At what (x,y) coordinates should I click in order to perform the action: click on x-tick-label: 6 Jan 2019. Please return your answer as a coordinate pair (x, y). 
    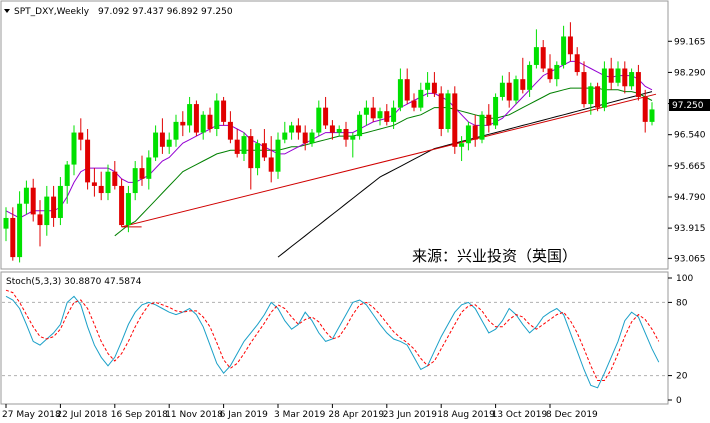
    Looking at the image, I should click on (244, 415).